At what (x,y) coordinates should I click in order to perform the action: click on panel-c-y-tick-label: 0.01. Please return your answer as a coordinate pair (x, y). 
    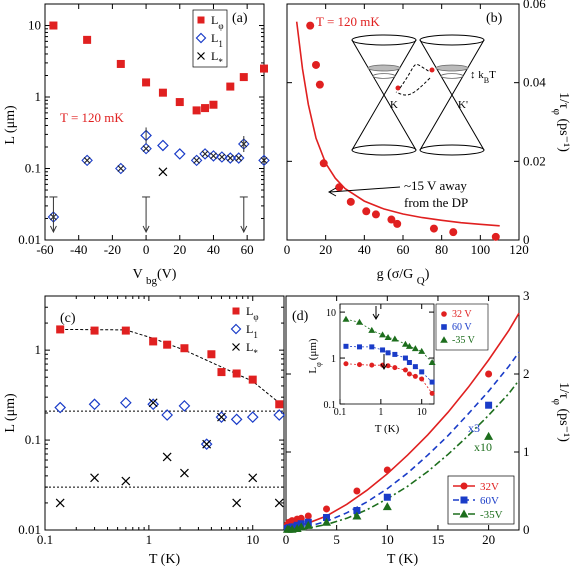
    Looking at the image, I should click on (29, 529).